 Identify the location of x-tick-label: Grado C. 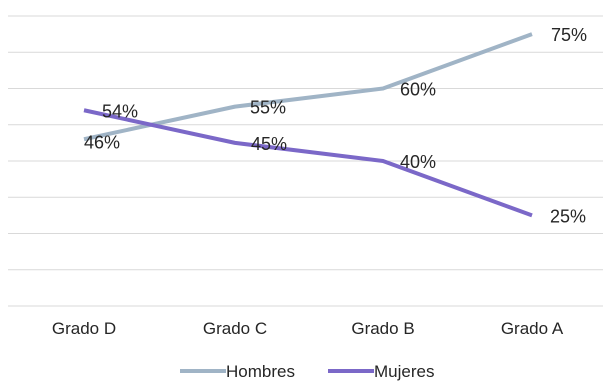
(235, 328).